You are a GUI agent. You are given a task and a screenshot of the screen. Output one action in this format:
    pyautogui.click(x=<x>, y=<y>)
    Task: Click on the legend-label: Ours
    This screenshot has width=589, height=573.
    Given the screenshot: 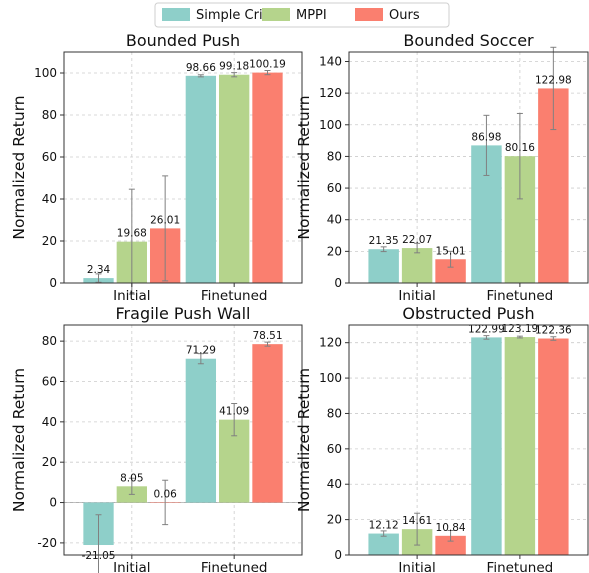 What is the action you would take?
    pyautogui.click(x=404, y=15)
    